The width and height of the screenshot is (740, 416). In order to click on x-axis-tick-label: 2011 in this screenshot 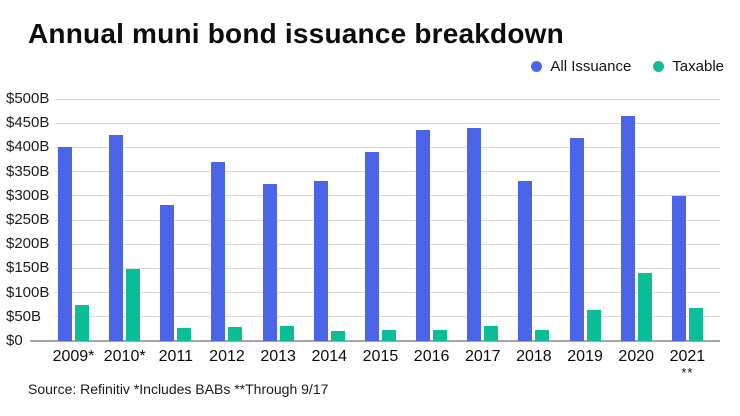, I will do `click(176, 356)`.